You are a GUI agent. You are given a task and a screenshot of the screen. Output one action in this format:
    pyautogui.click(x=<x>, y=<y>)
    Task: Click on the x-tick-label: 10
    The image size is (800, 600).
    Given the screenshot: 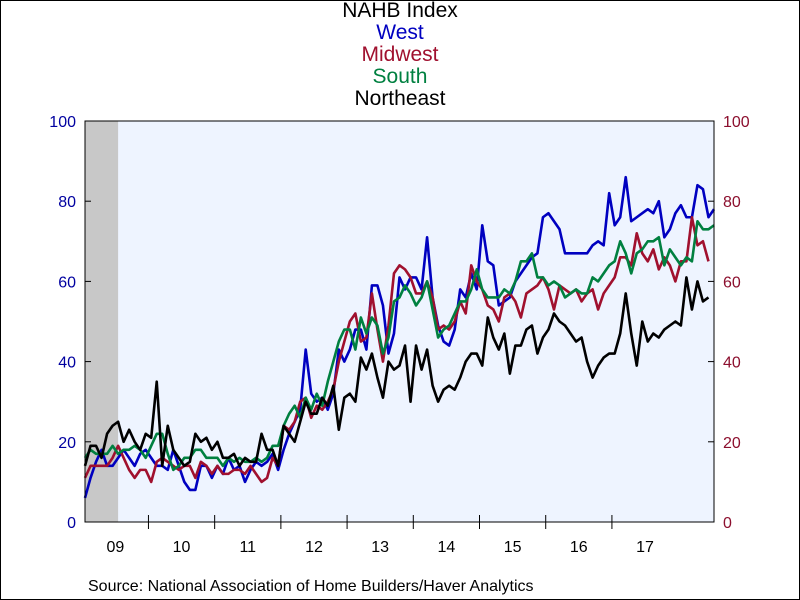 What is the action you would take?
    pyautogui.click(x=182, y=547)
    